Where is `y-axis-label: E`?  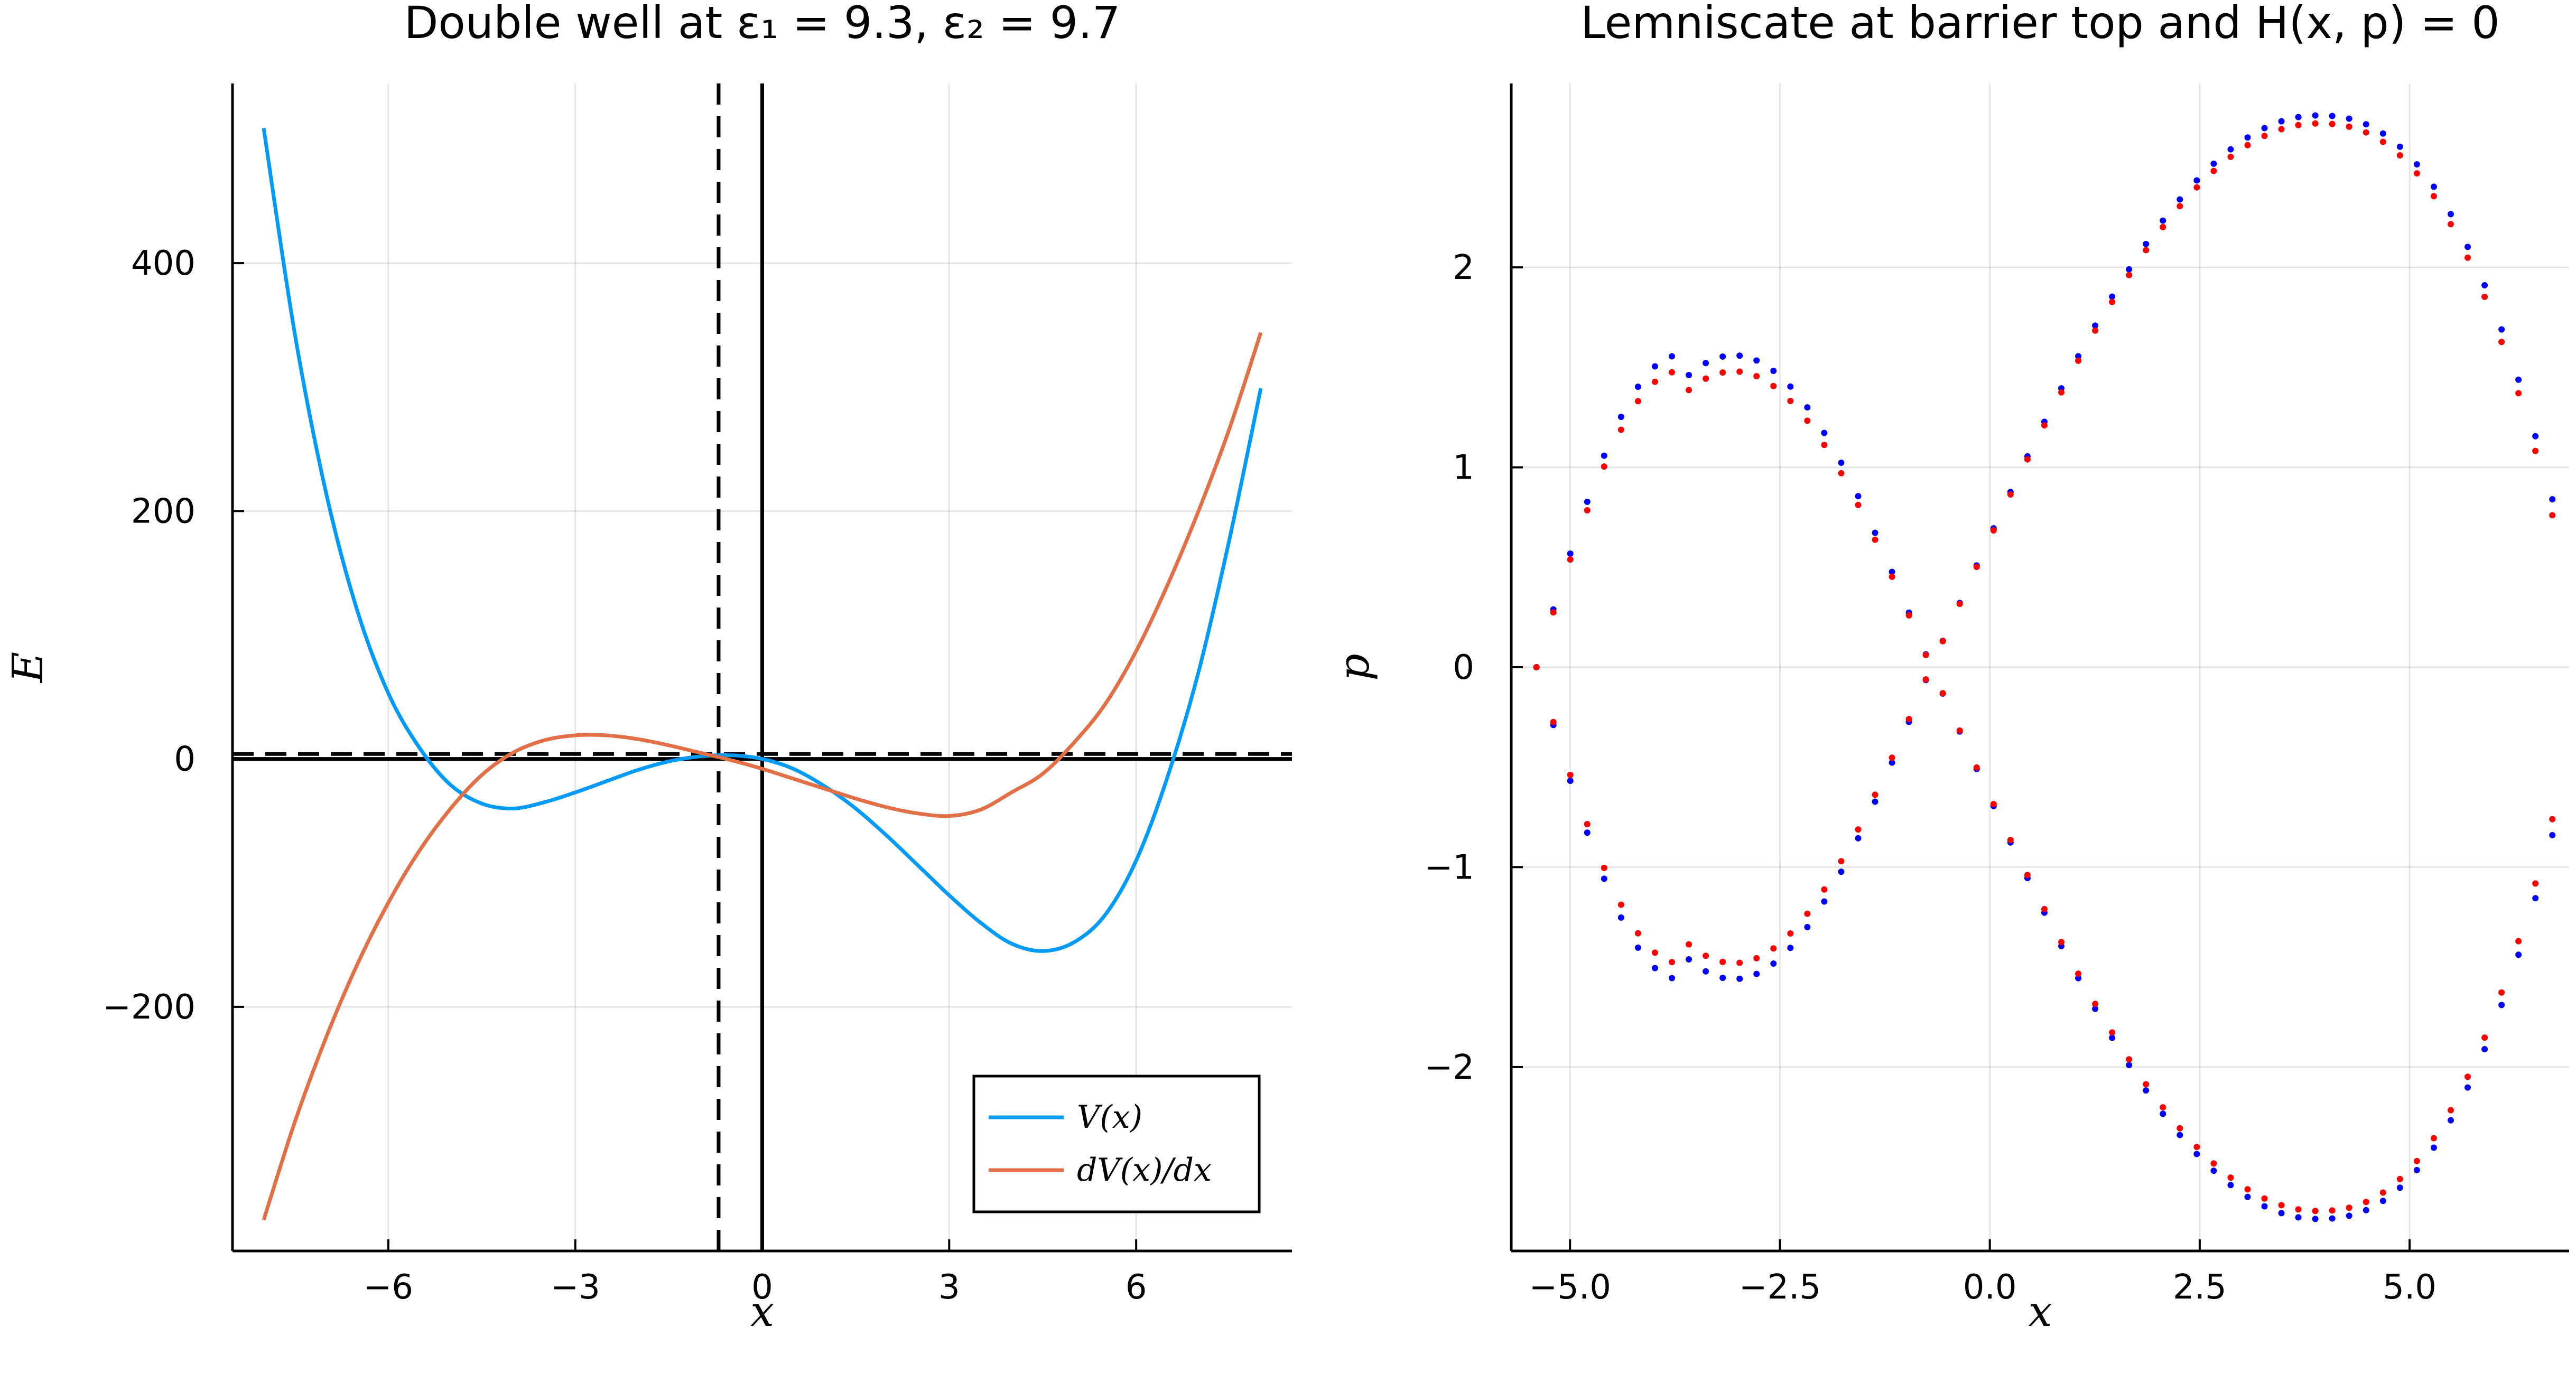 y-axis-label: E is located at coordinates (27, 668).